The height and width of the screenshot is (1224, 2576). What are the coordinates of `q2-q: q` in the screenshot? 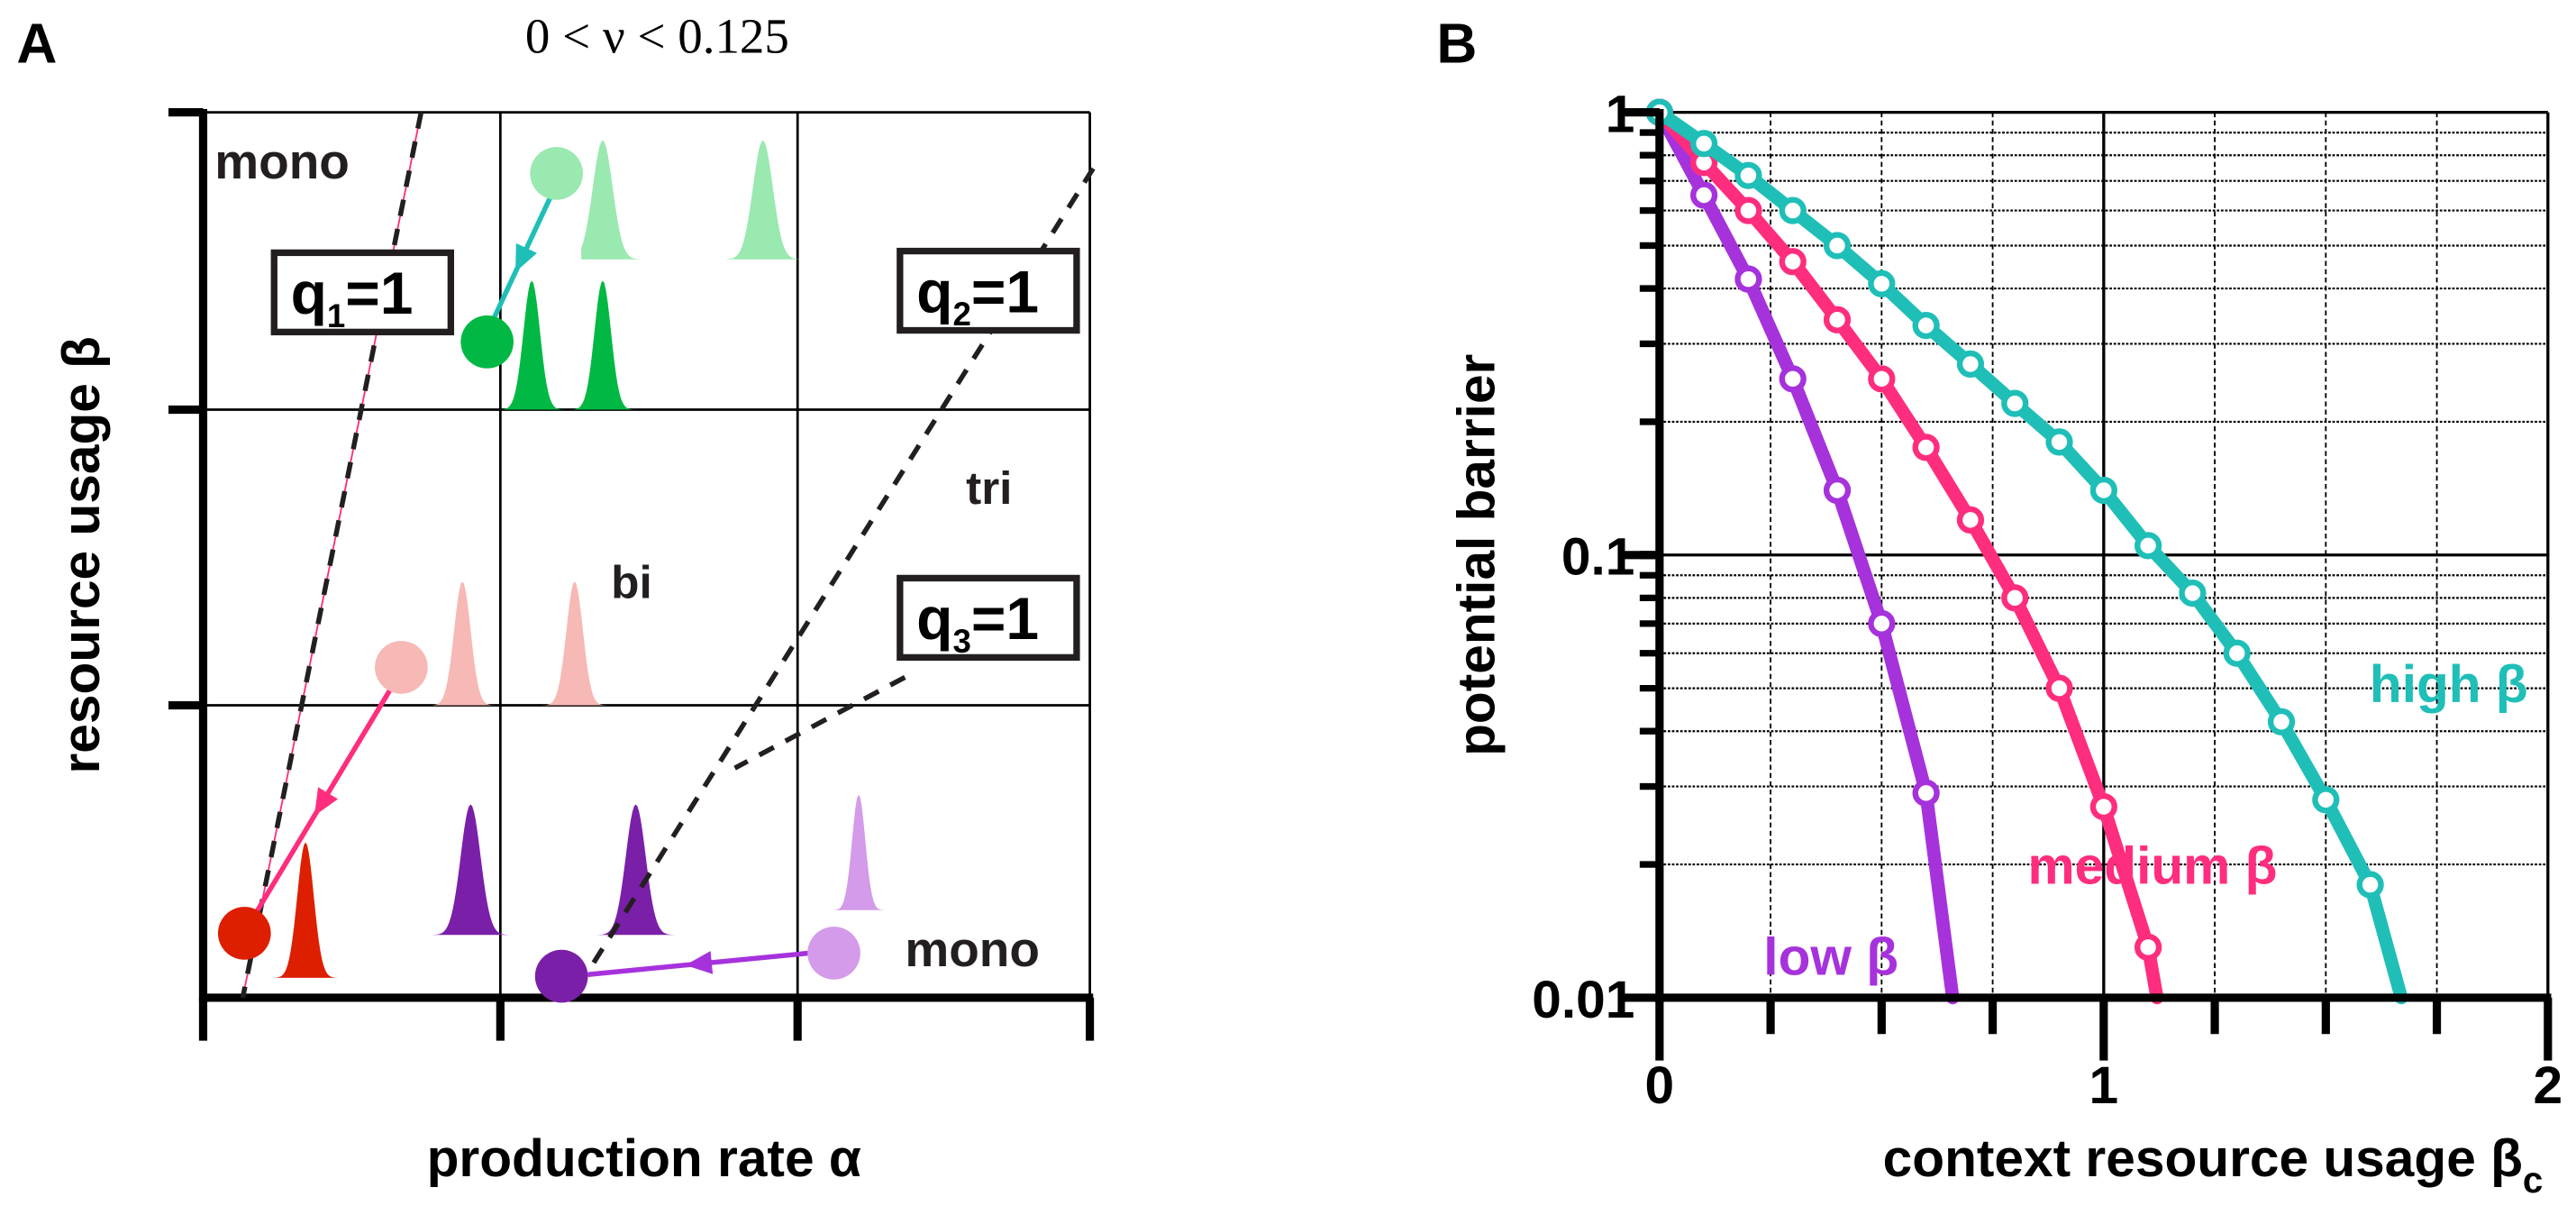 It's located at (934, 291).